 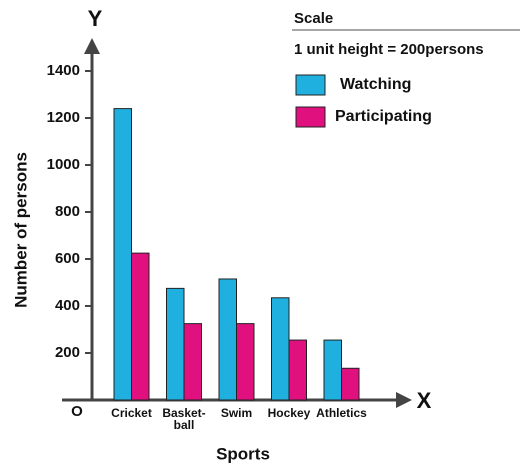 What do you see at coordinates (92, 46) in the screenshot?
I see `y-axis-arrow` at bounding box center [92, 46].